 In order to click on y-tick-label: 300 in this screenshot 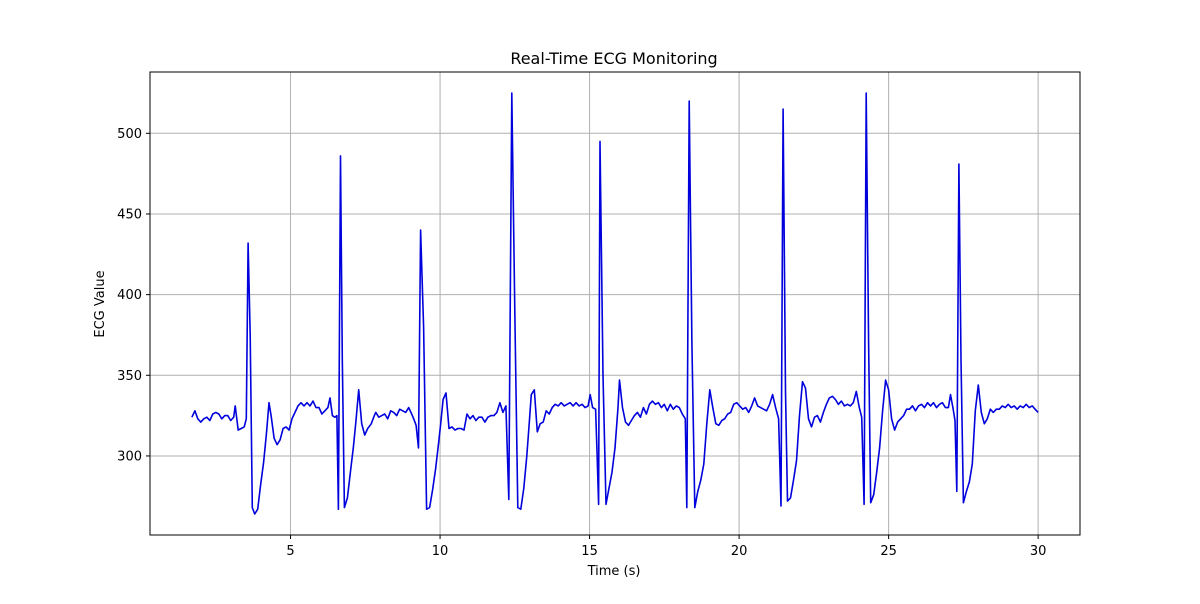, I will do `click(129, 456)`.